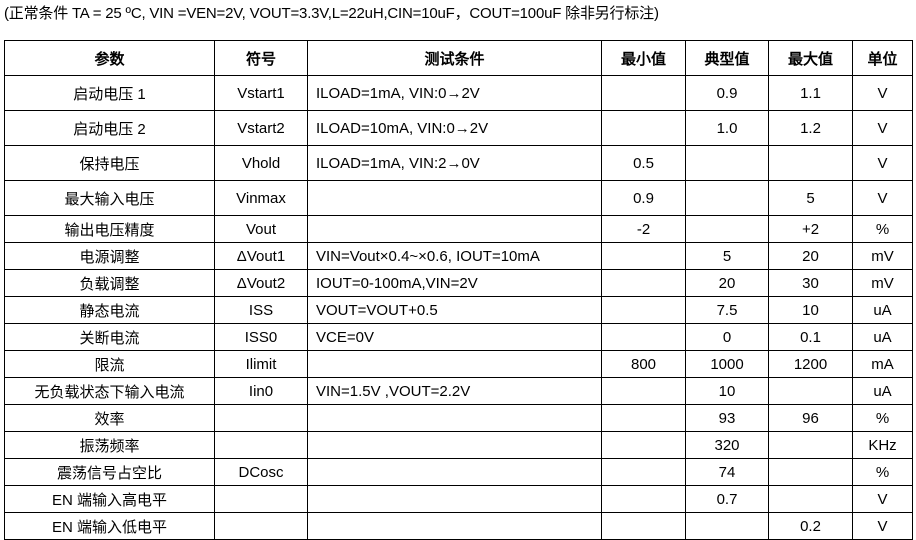 This screenshot has width=916, height=540. Describe the element at coordinates (643, 58) in the screenshot. I see `header-min: 最小值` at that location.